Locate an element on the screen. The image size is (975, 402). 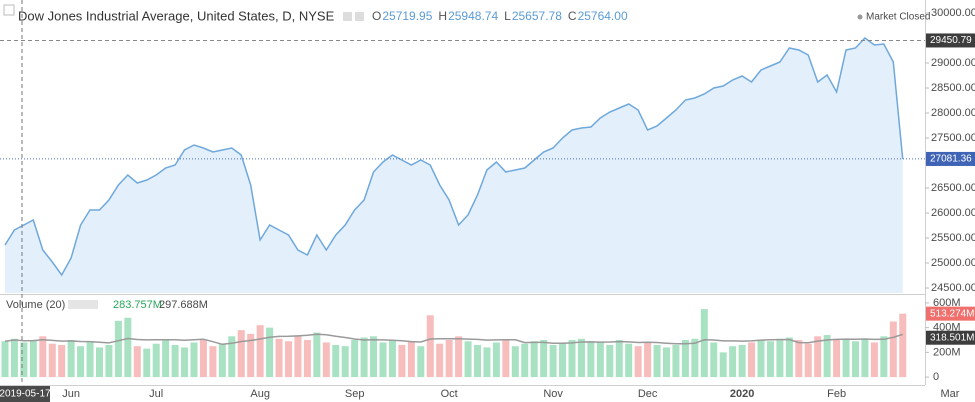
volume-last-tag is located at coordinates (950, 313).